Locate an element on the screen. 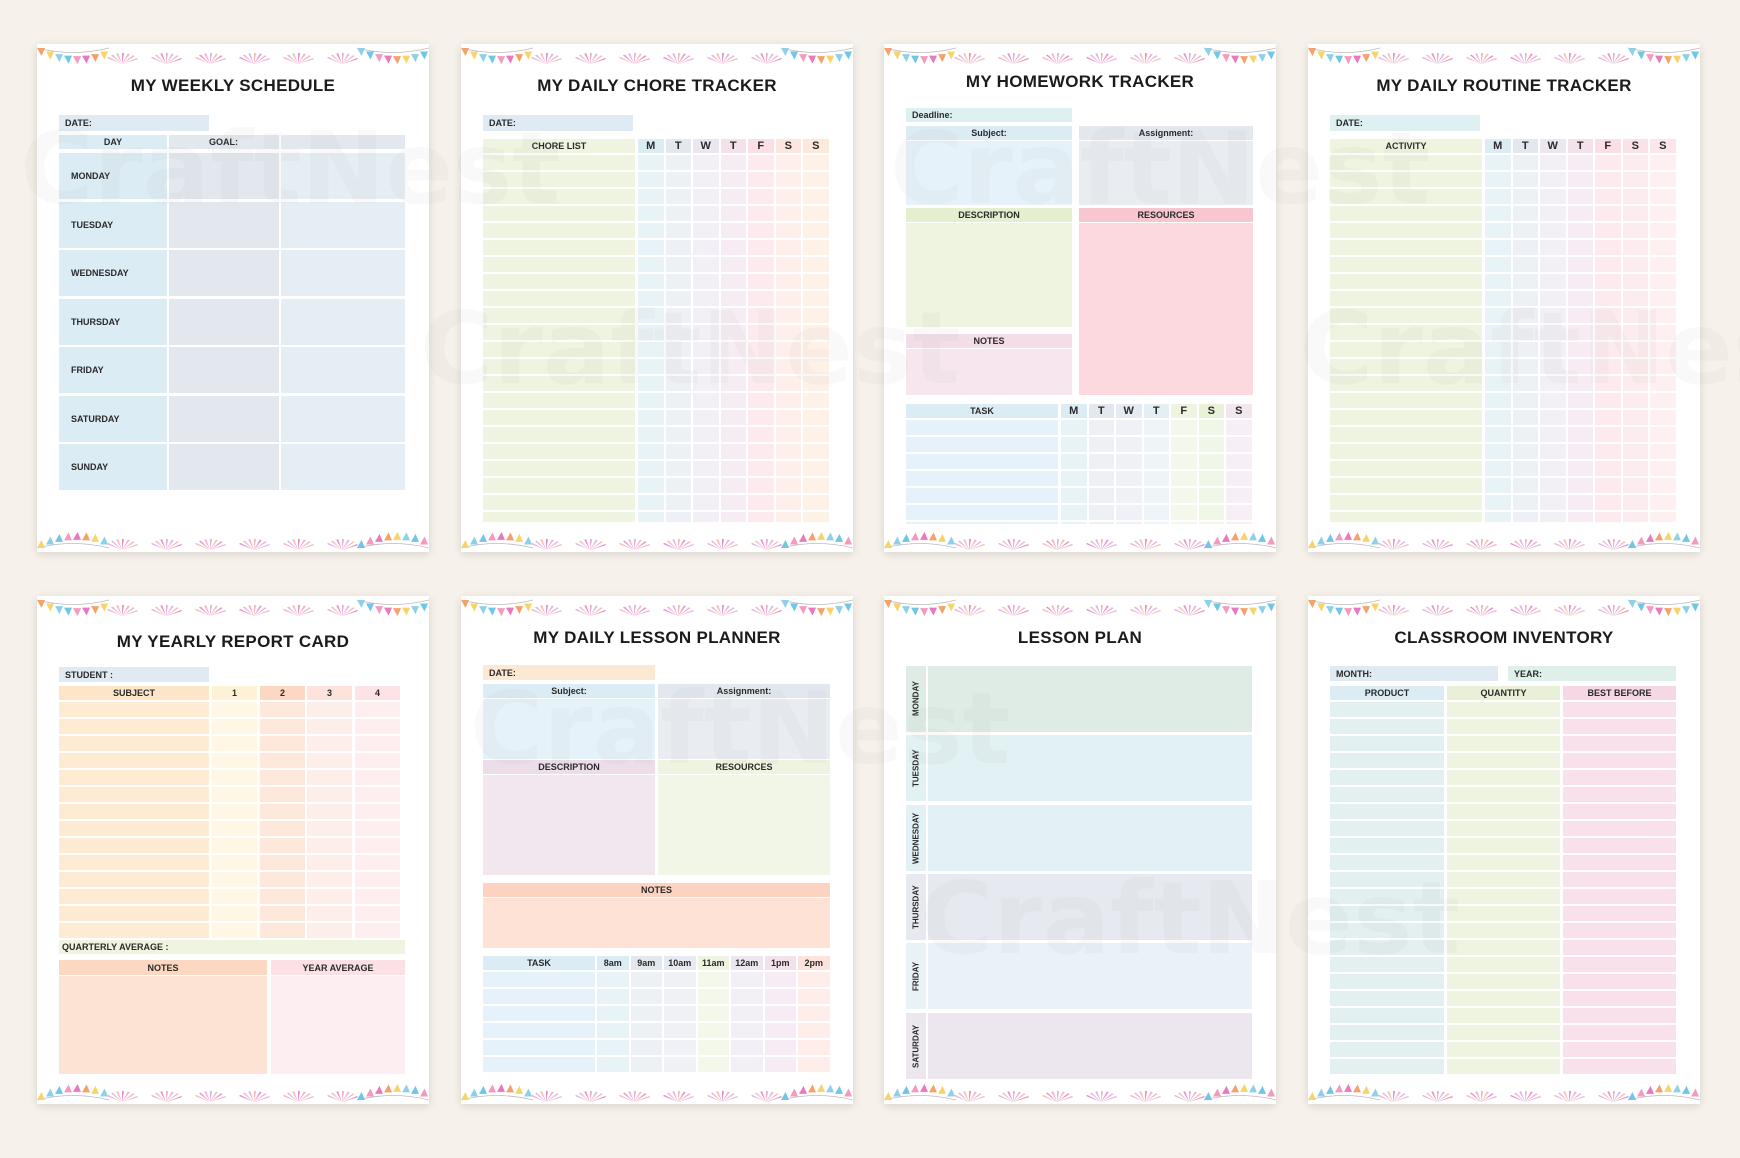 This screenshot has width=1740, height=1158. notes-header: NOTES is located at coordinates (163, 967).